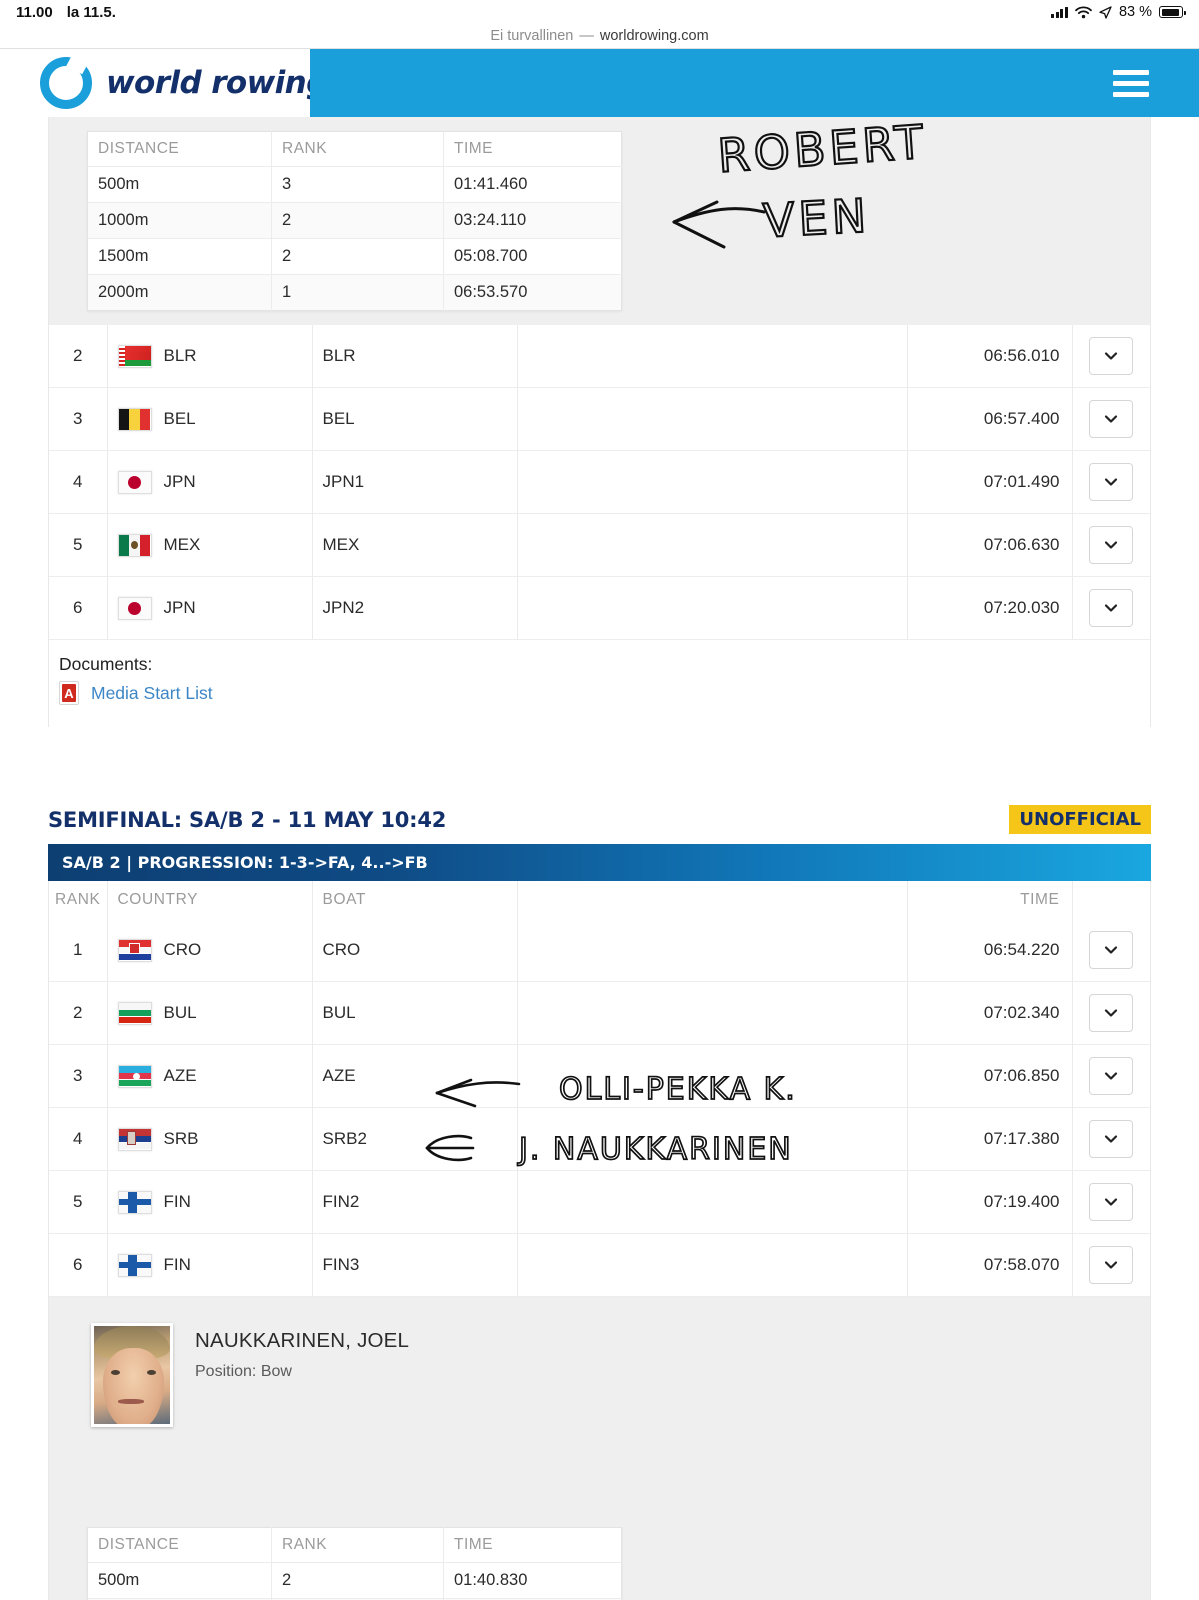 The height and width of the screenshot is (1600, 1199). I want to click on country-cell: AZE, so click(214, 1076).